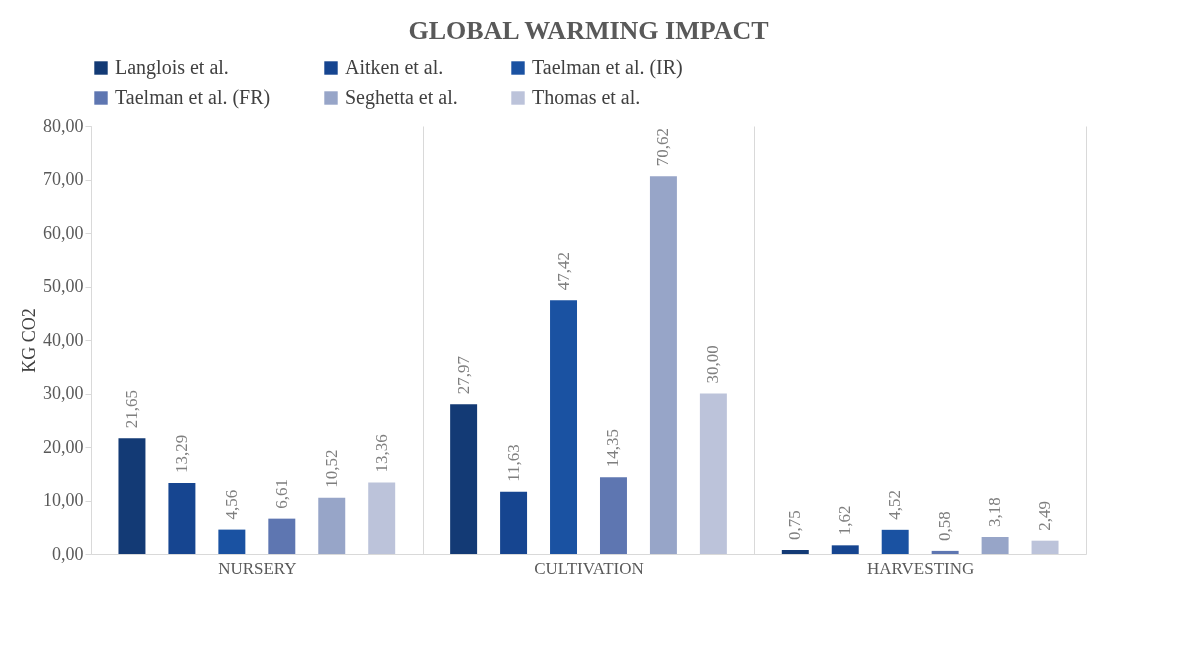 The height and width of the screenshot is (672, 1190). Describe the element at coordinates (68, 553) in the screenshot. I see `y-tick-label: 0,00` at that location.